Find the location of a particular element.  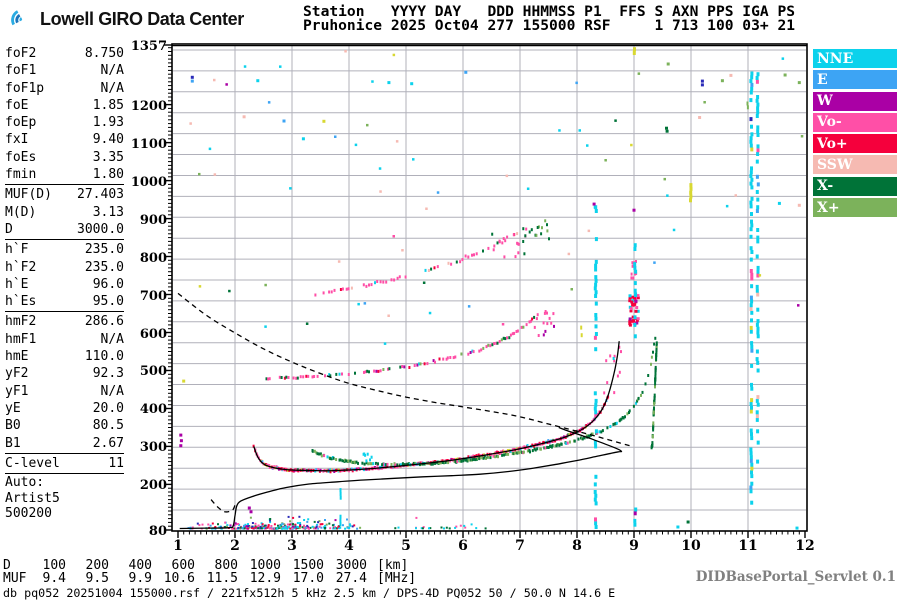

x-tick-label: 12 is located at coordinates (805, 546).